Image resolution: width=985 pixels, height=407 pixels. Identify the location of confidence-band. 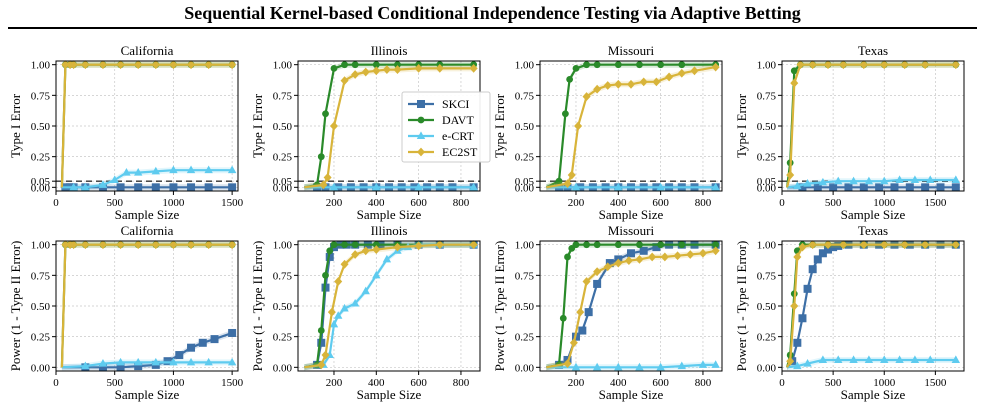
(147, 306).